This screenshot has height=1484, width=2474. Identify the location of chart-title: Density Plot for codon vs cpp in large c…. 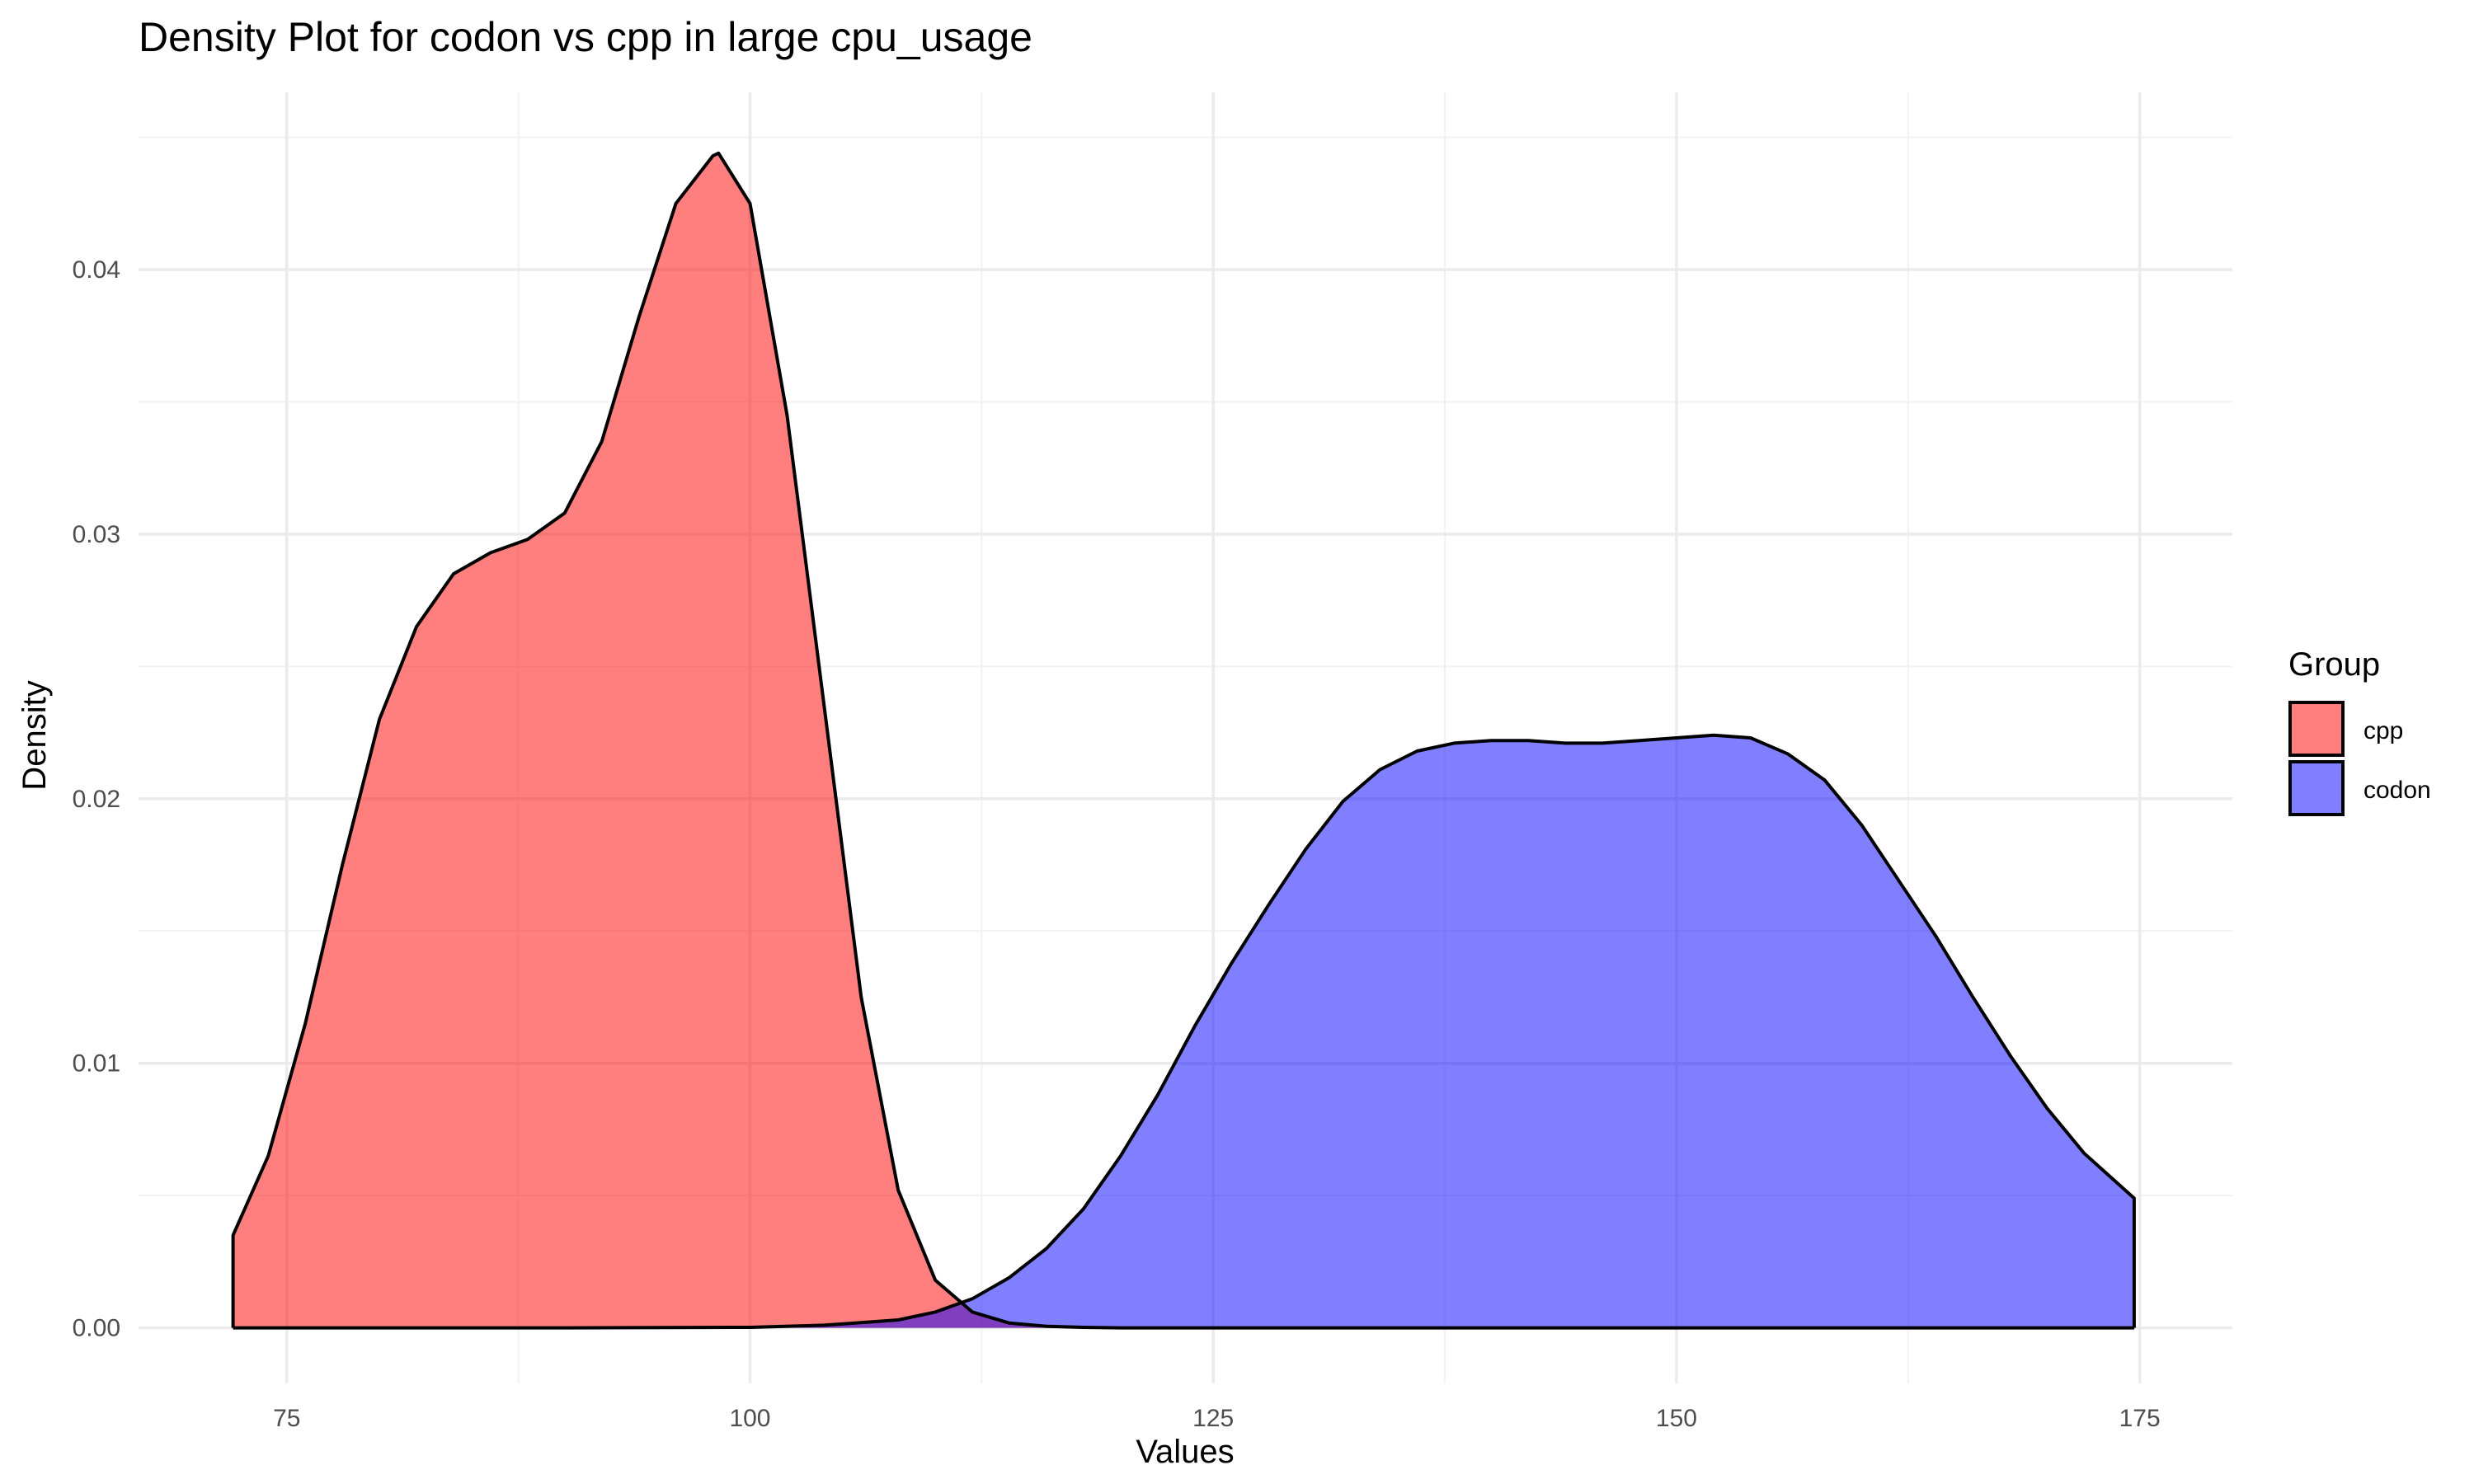
(585, 37).